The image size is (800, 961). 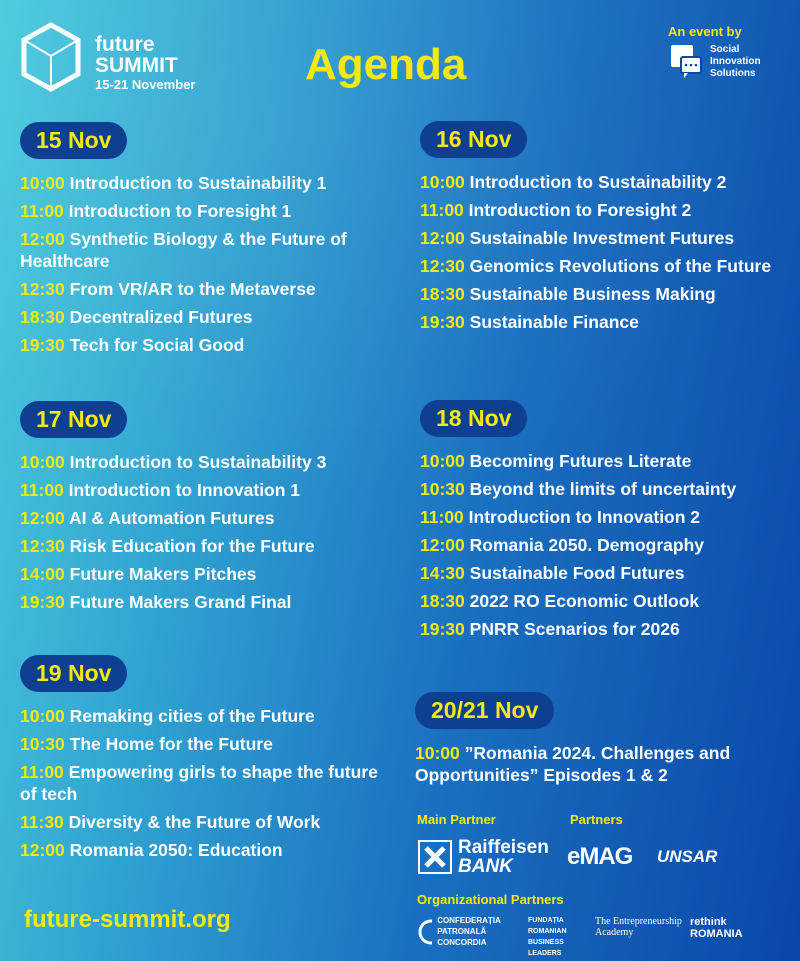 I want to click on agenda-item: 12:00 Romania 2050. Demography, so click(x=600, y=545).